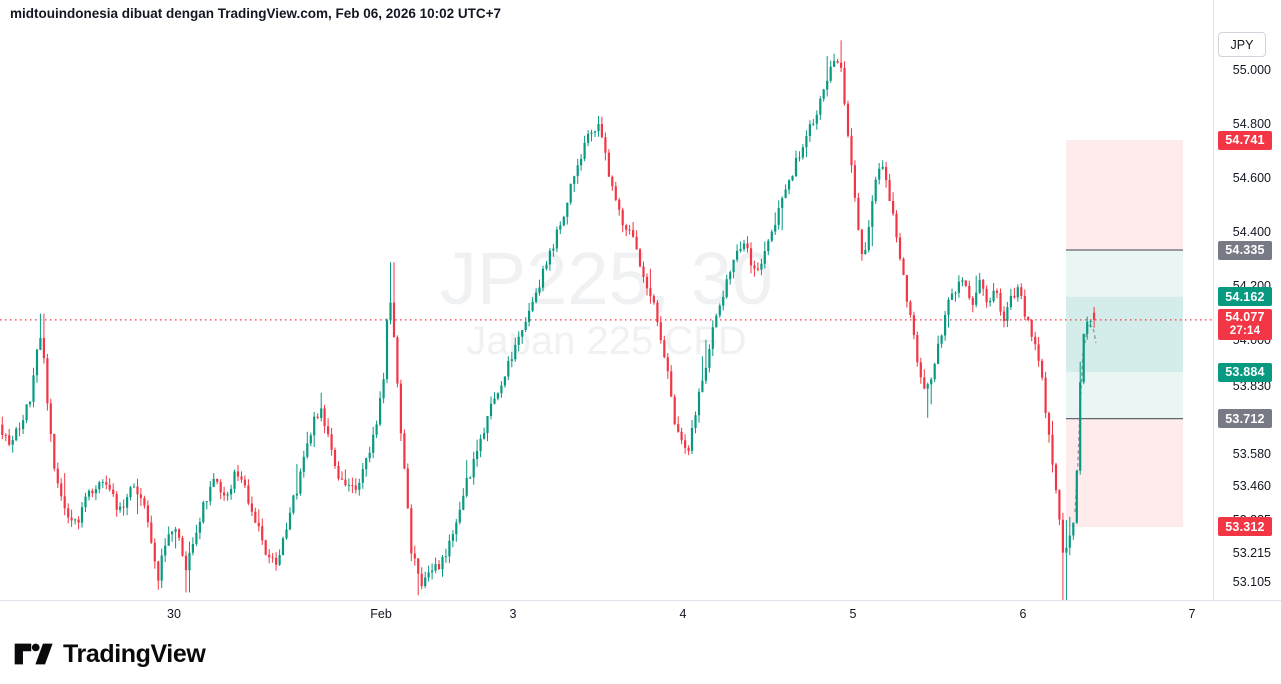 The height and width of the screenshot is (684, 1281). I want to click on time-tick-Feb: Feb, so click(381, 614).